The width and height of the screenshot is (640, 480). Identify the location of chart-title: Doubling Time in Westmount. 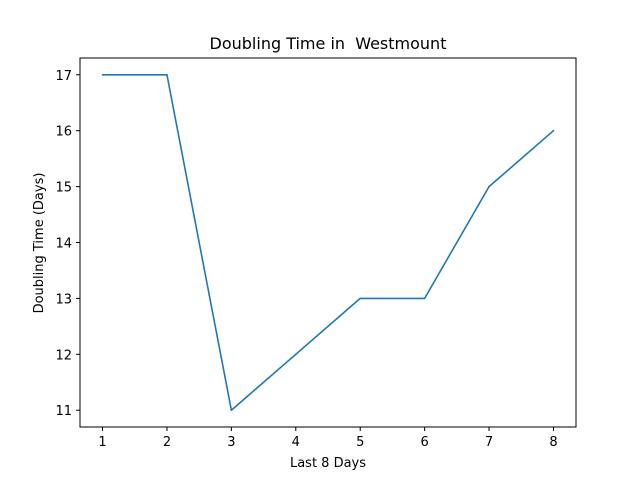
(328, 43).